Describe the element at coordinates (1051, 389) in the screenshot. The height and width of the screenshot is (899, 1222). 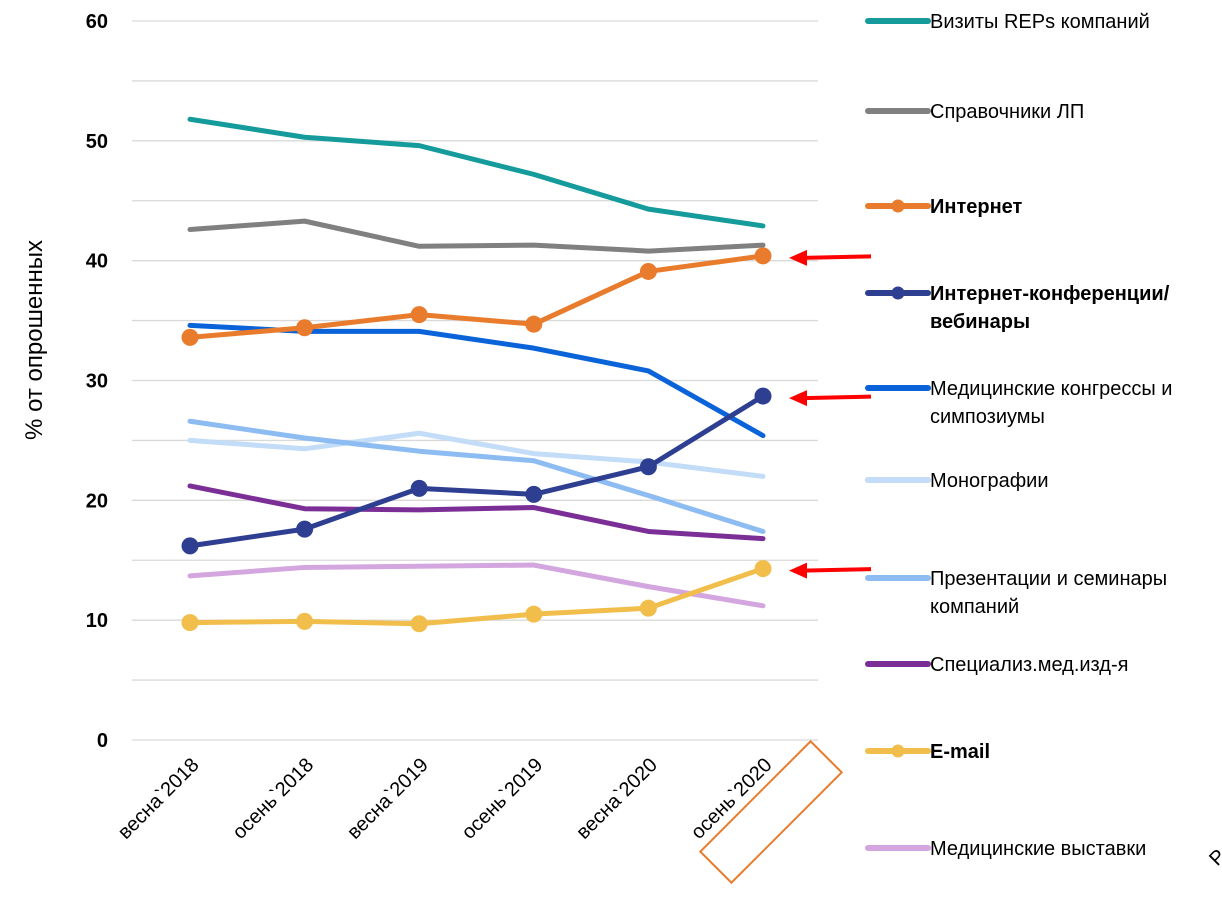
I see `legend-label: Медицинские конгрессы и` at that location.